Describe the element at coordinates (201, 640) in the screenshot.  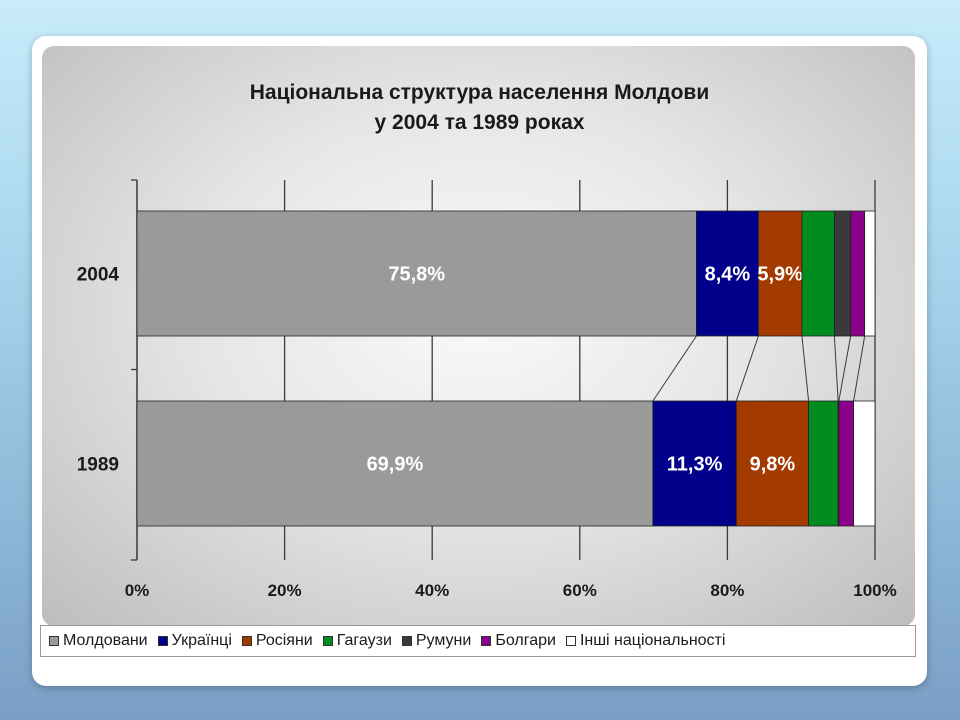
I see `legend-label: Українці` at that location.